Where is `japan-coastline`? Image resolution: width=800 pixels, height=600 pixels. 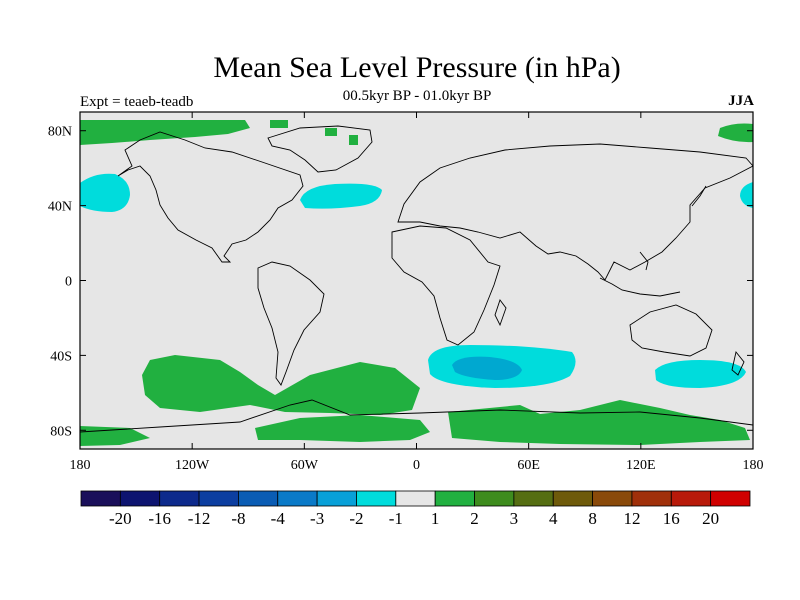 japan-coastline is located at coordinates (699, 196).